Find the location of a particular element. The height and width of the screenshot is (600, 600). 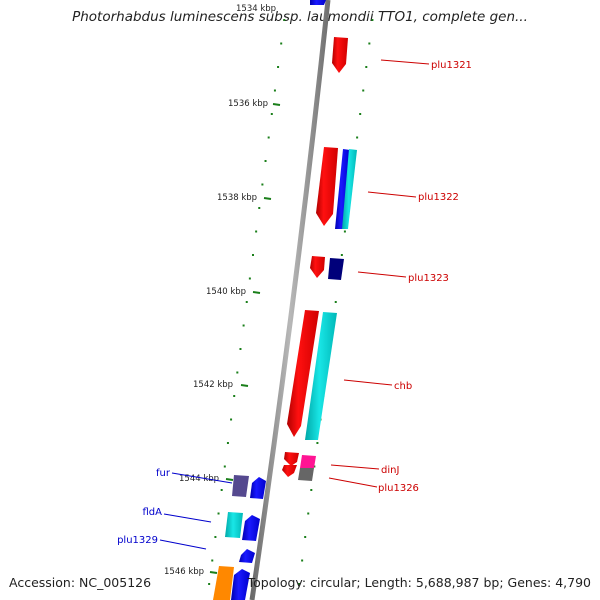

gene-dinJ is located at coordinates (308, 461).